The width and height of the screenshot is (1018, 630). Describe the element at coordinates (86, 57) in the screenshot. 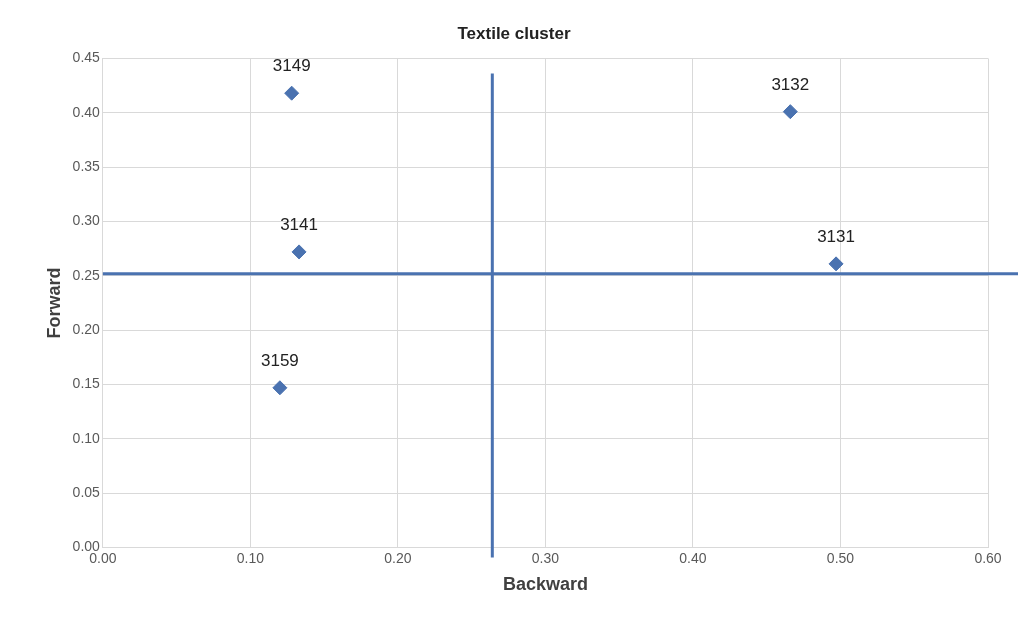

I see `y-tick-label: 0.45` at that location.